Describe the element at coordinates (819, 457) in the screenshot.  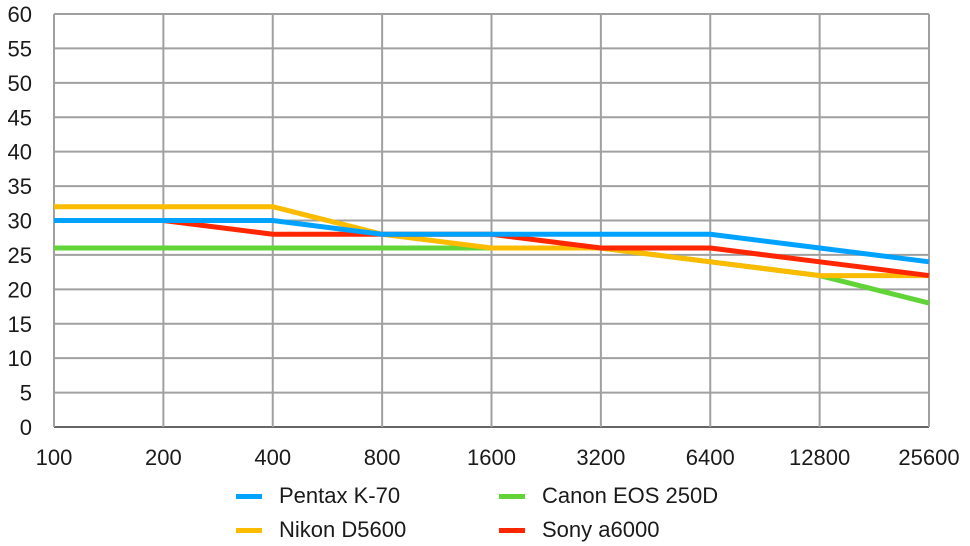
I see `x-tick-label: 12800` at that location.